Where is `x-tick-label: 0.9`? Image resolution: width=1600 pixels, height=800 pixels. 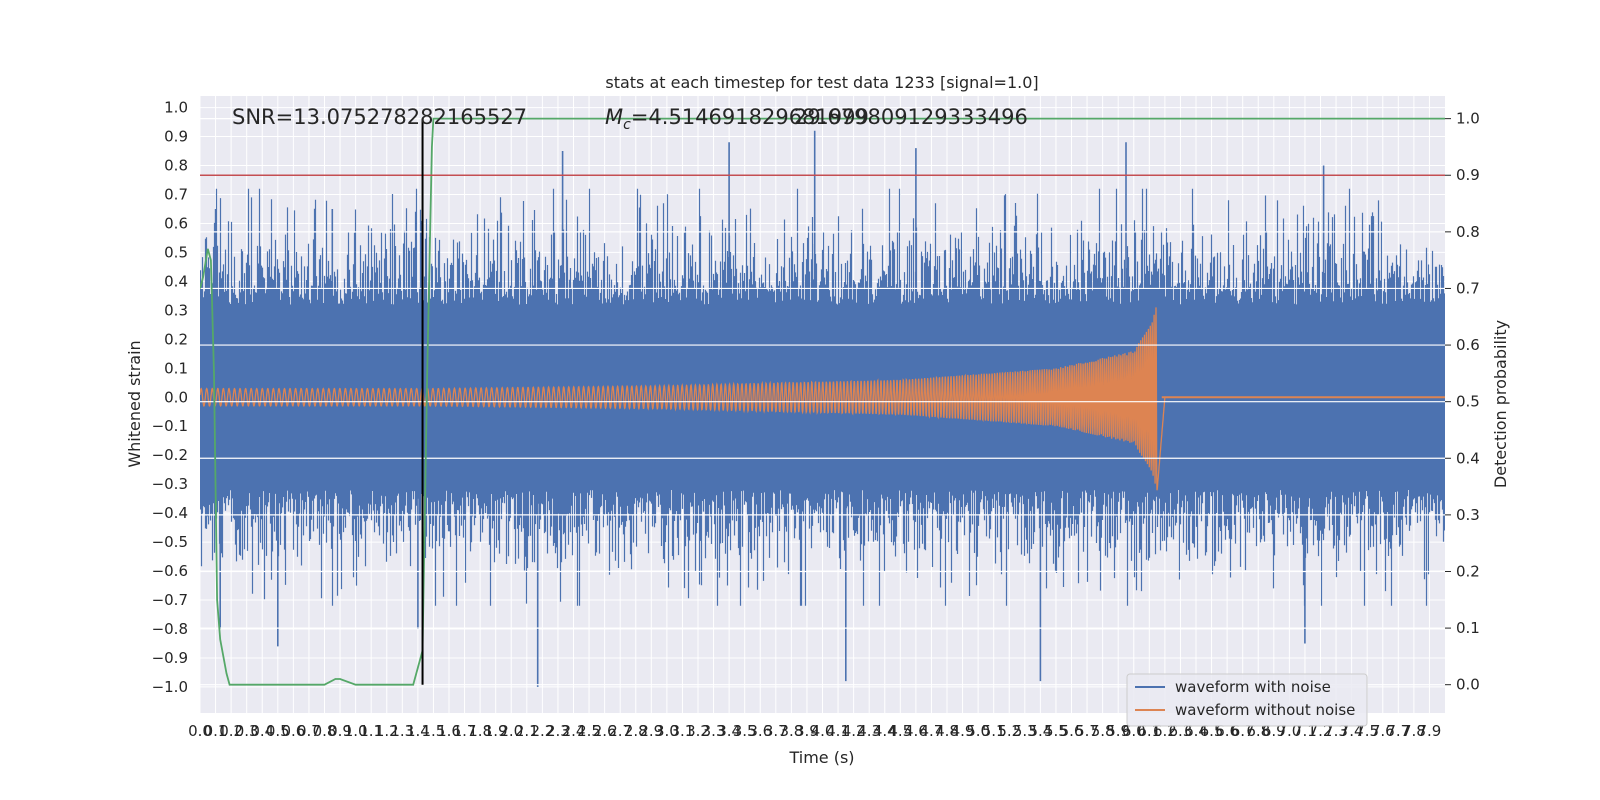 x-tick-label: 0.9 is located at coordinates (340, 731).